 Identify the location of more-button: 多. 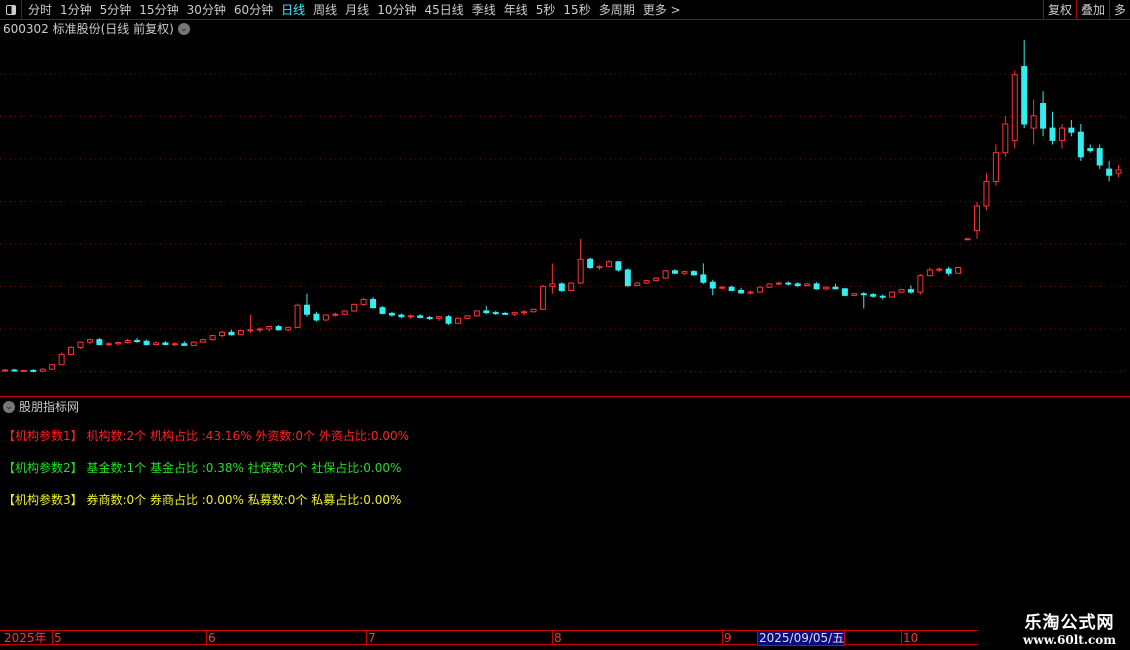
(1119, 10).